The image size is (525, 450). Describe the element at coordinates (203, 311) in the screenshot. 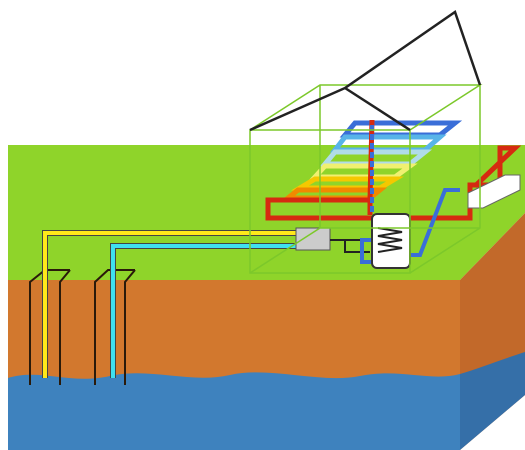

I see `return-pipe` at that location.